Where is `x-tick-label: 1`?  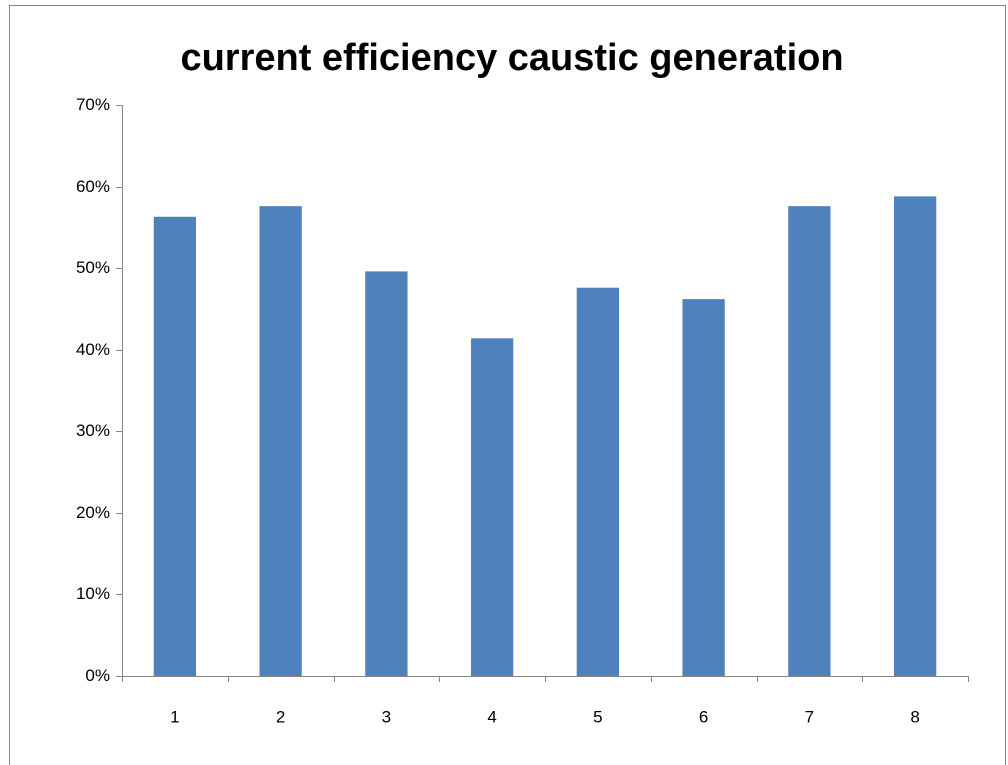 x-tick-label: 1 is located at coordinates (174, 716).